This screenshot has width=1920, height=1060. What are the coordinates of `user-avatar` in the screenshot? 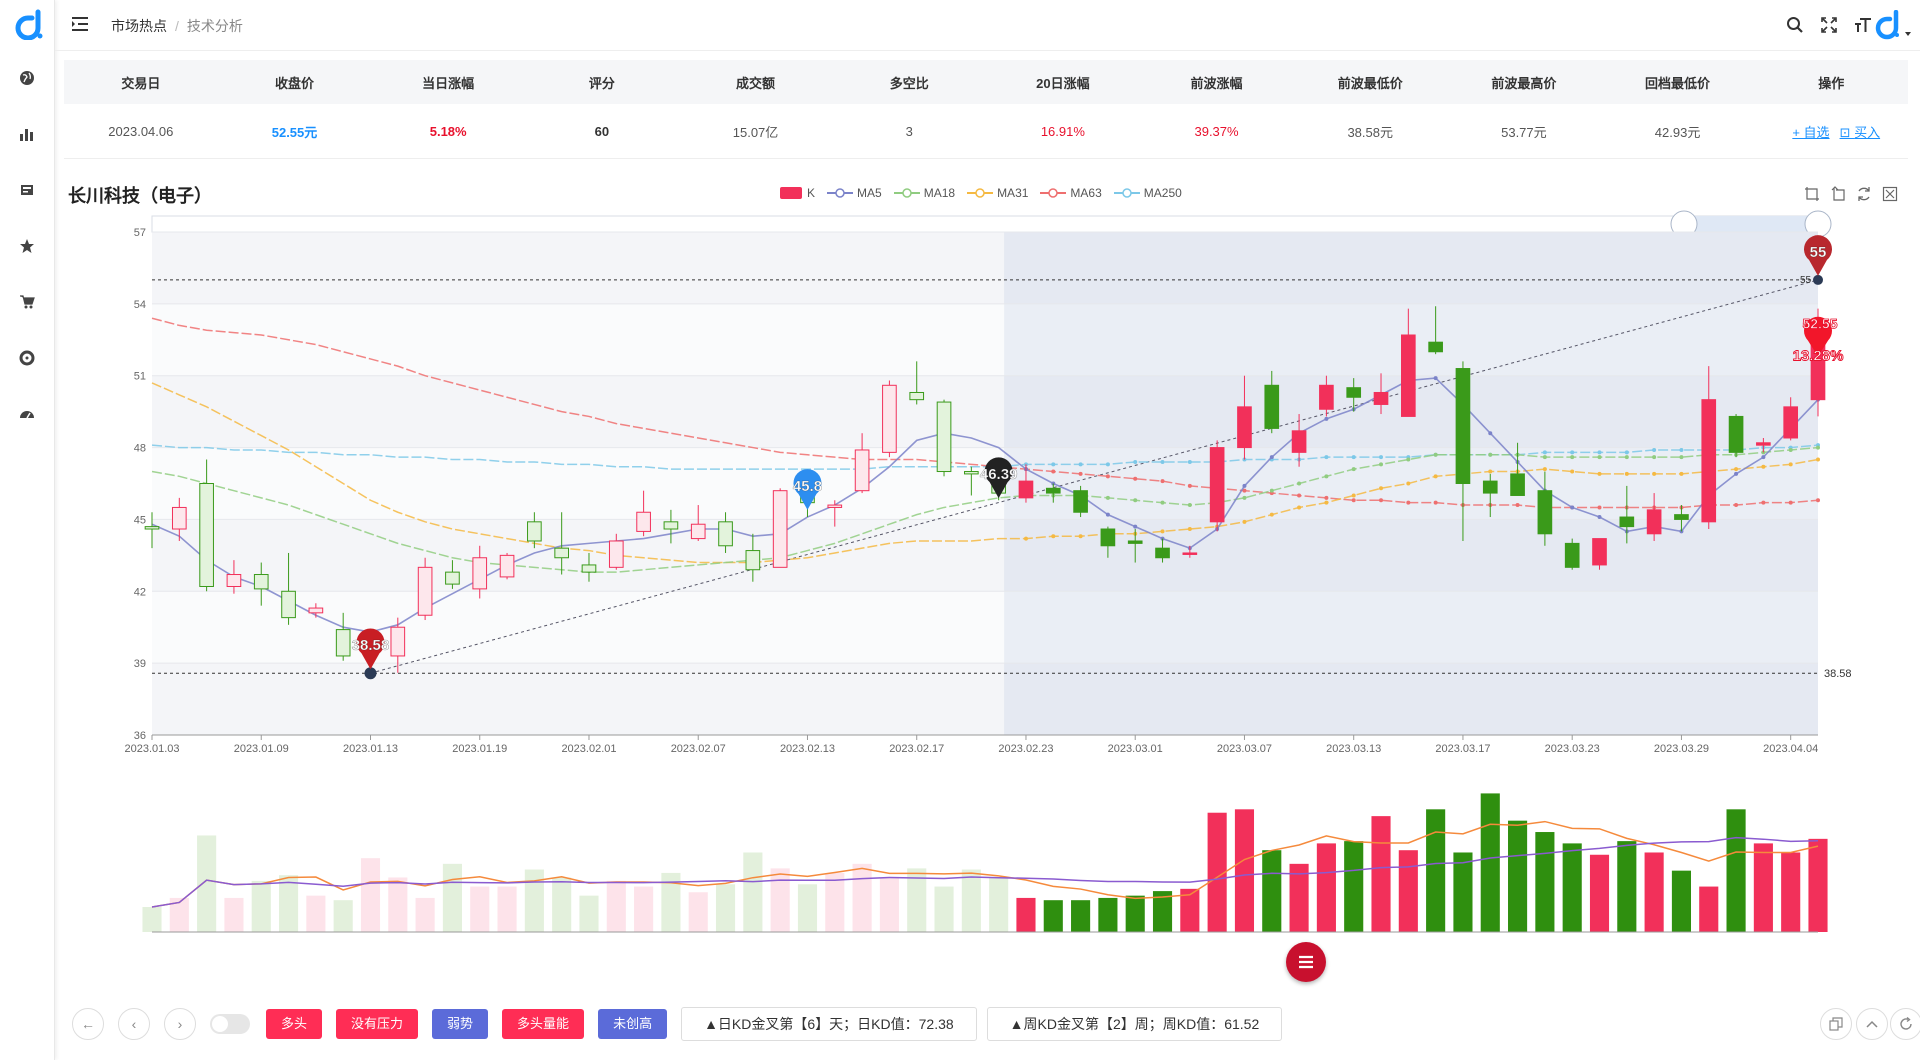 It's located at (1892, 25).